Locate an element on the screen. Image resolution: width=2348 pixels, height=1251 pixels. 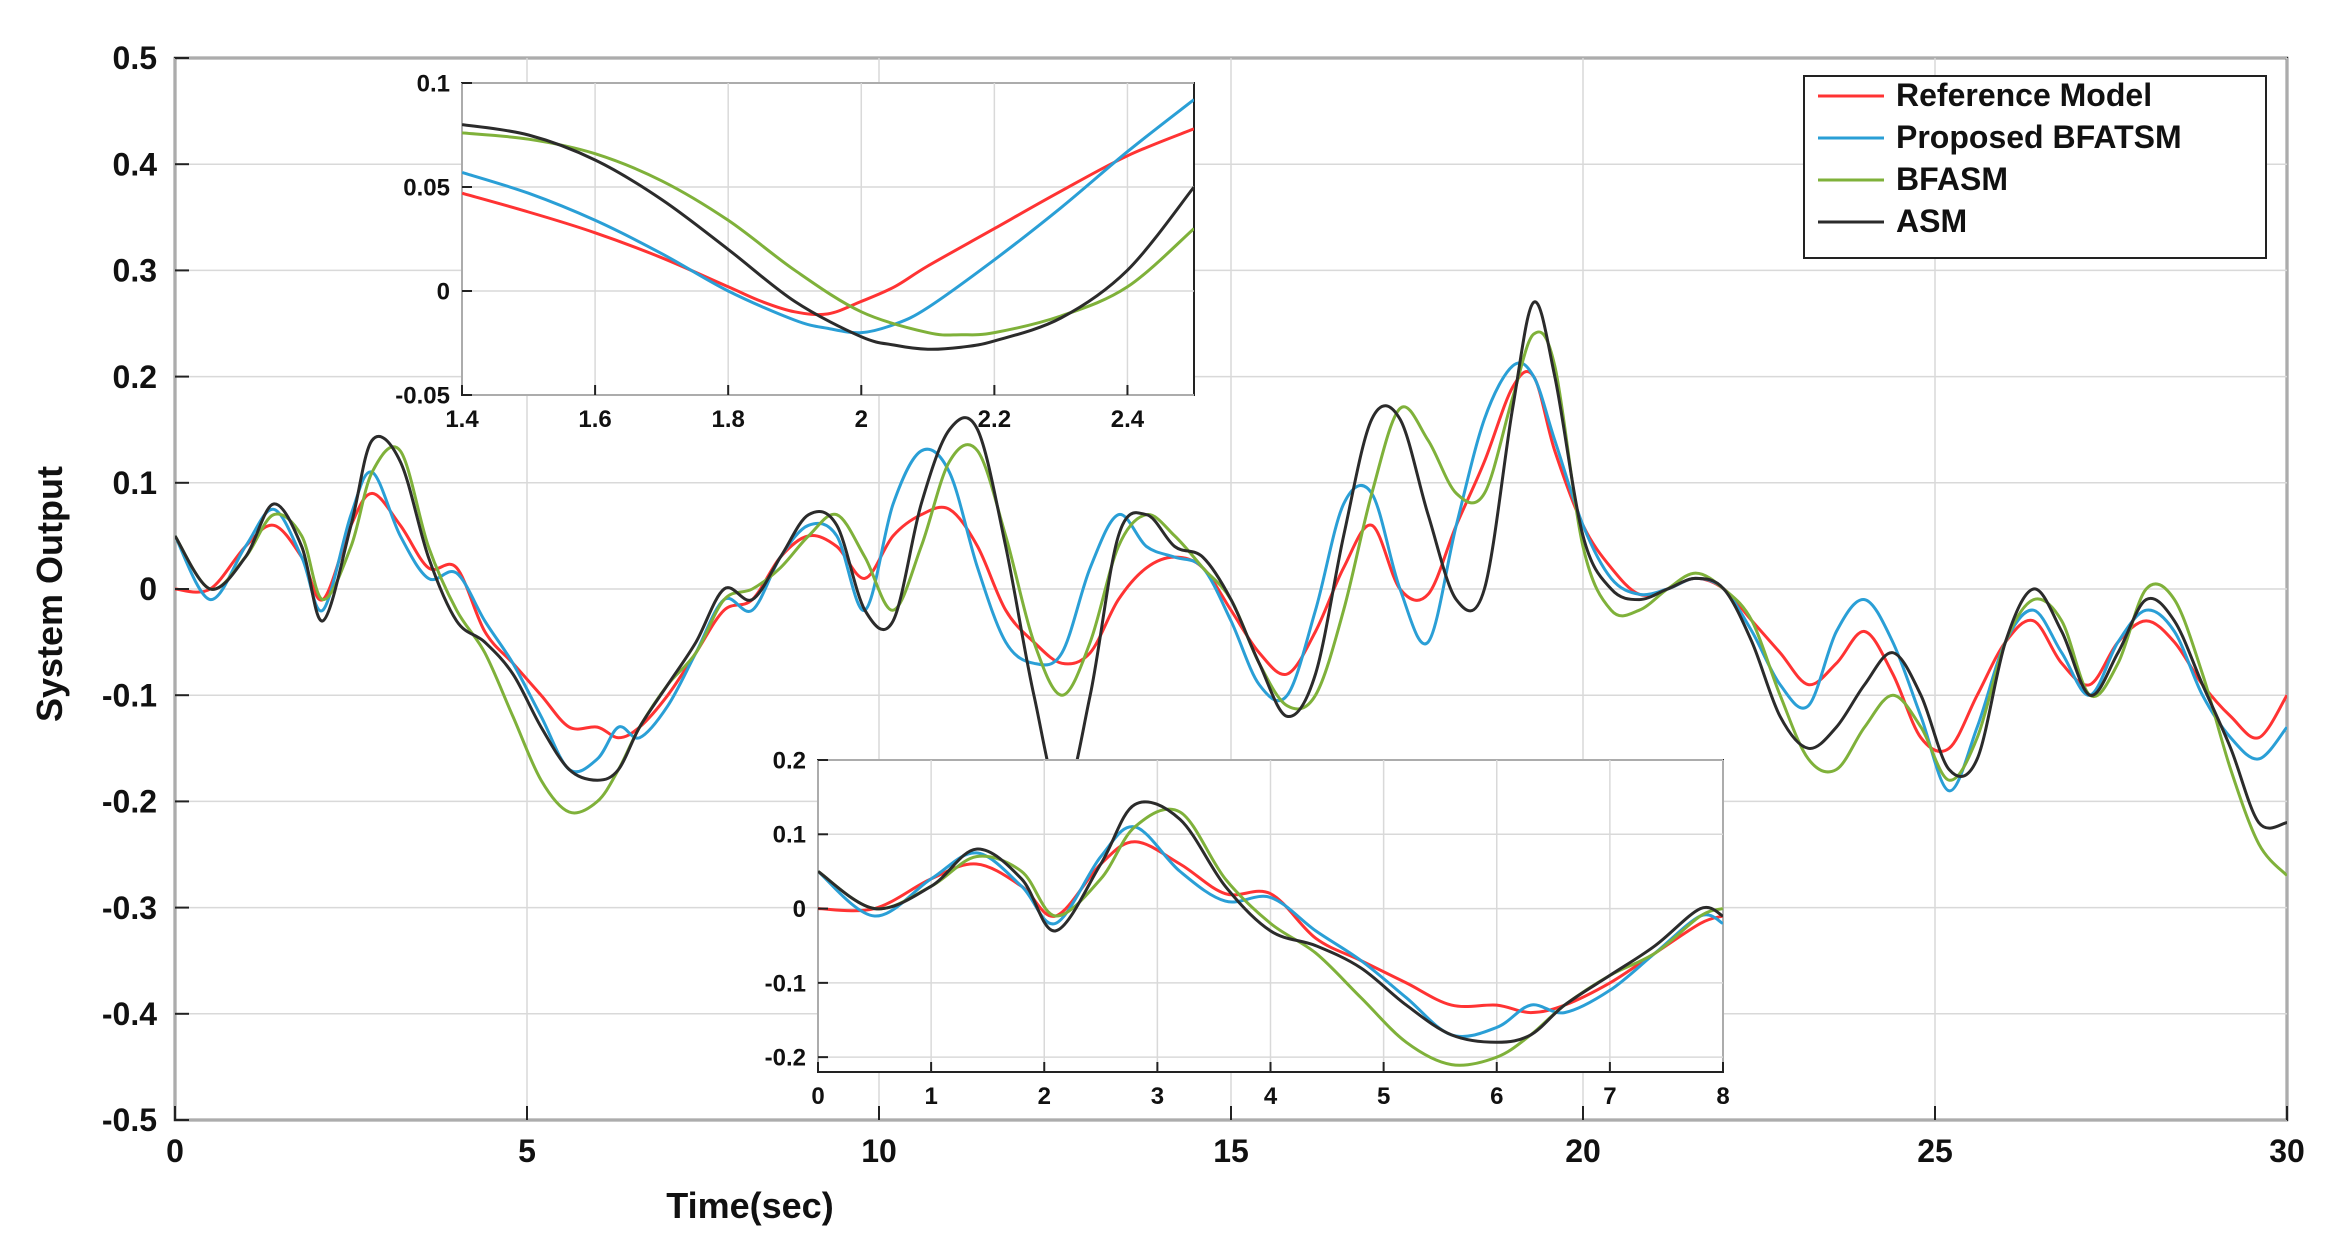
series-line-reference is located at coordinates (828, 222).